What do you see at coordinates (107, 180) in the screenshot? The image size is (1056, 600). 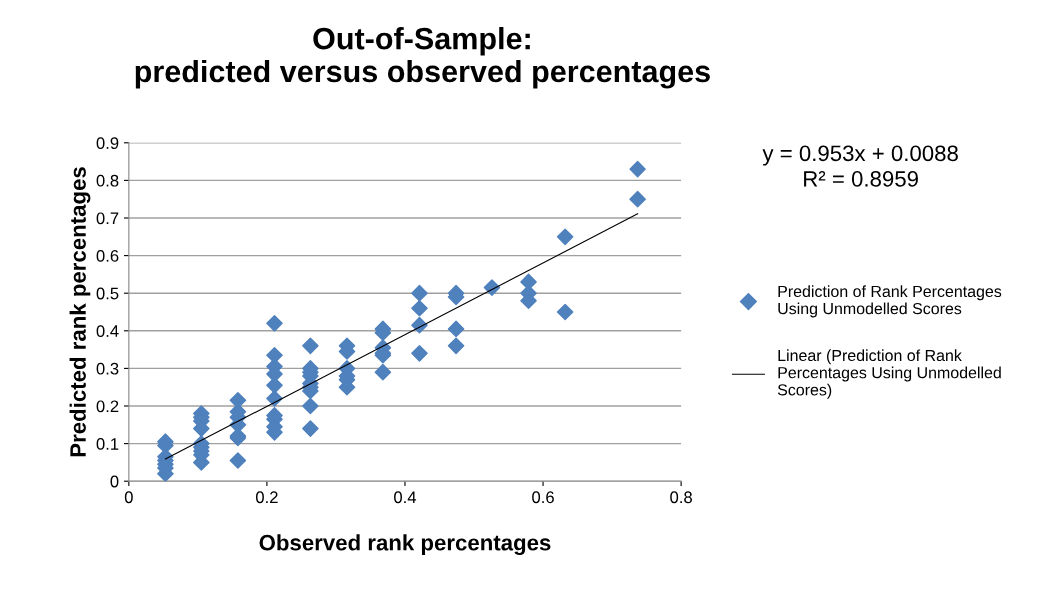 I see `y-tick-label: 0.8` at bounding box center [107, 180].